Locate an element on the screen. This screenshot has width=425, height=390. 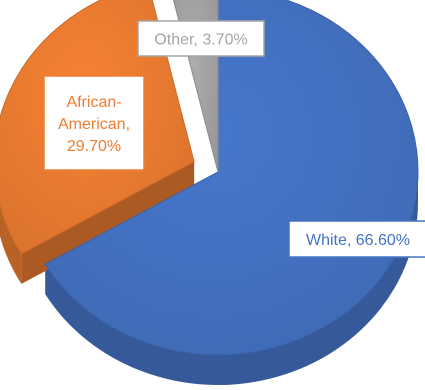
data-label-african-american: African- American, 29.70% is located at coordinates (94, 123).